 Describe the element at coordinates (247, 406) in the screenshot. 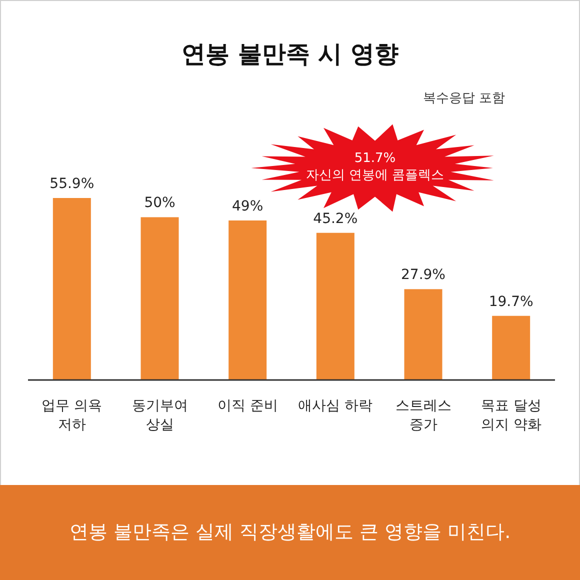

I see `x-tick-label: 이직 준비` at that location.